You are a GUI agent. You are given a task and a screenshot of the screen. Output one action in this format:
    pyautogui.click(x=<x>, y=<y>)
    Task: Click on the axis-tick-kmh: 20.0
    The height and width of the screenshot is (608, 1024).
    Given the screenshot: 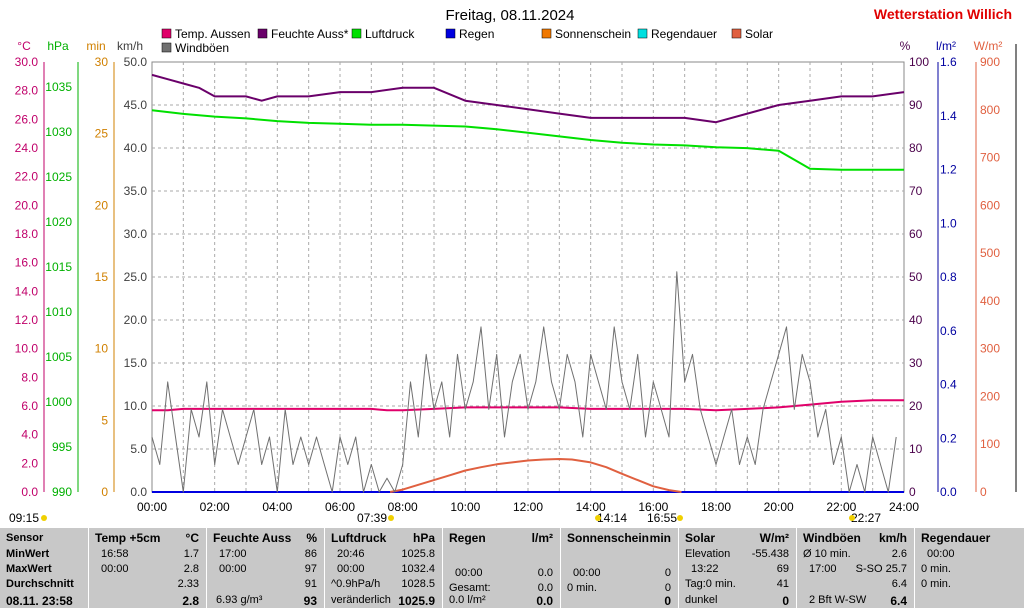 What is the action you would take?
    pyautogui.click(x=136, y=320)
    